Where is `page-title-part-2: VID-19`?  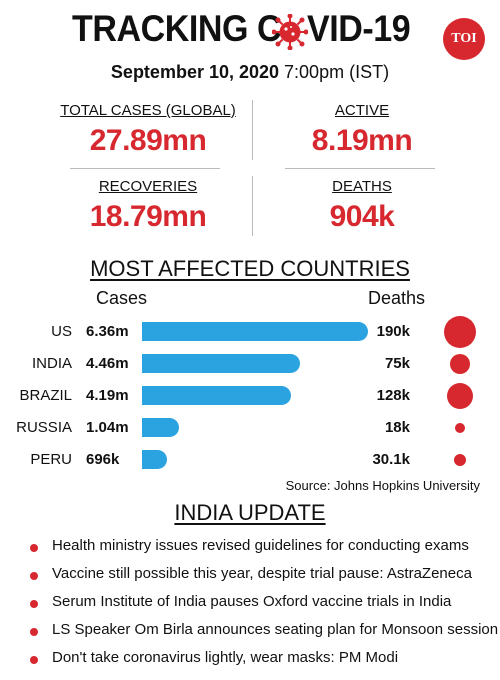 page-title-part-2: VID-19 is located at coordinates (359, 28).